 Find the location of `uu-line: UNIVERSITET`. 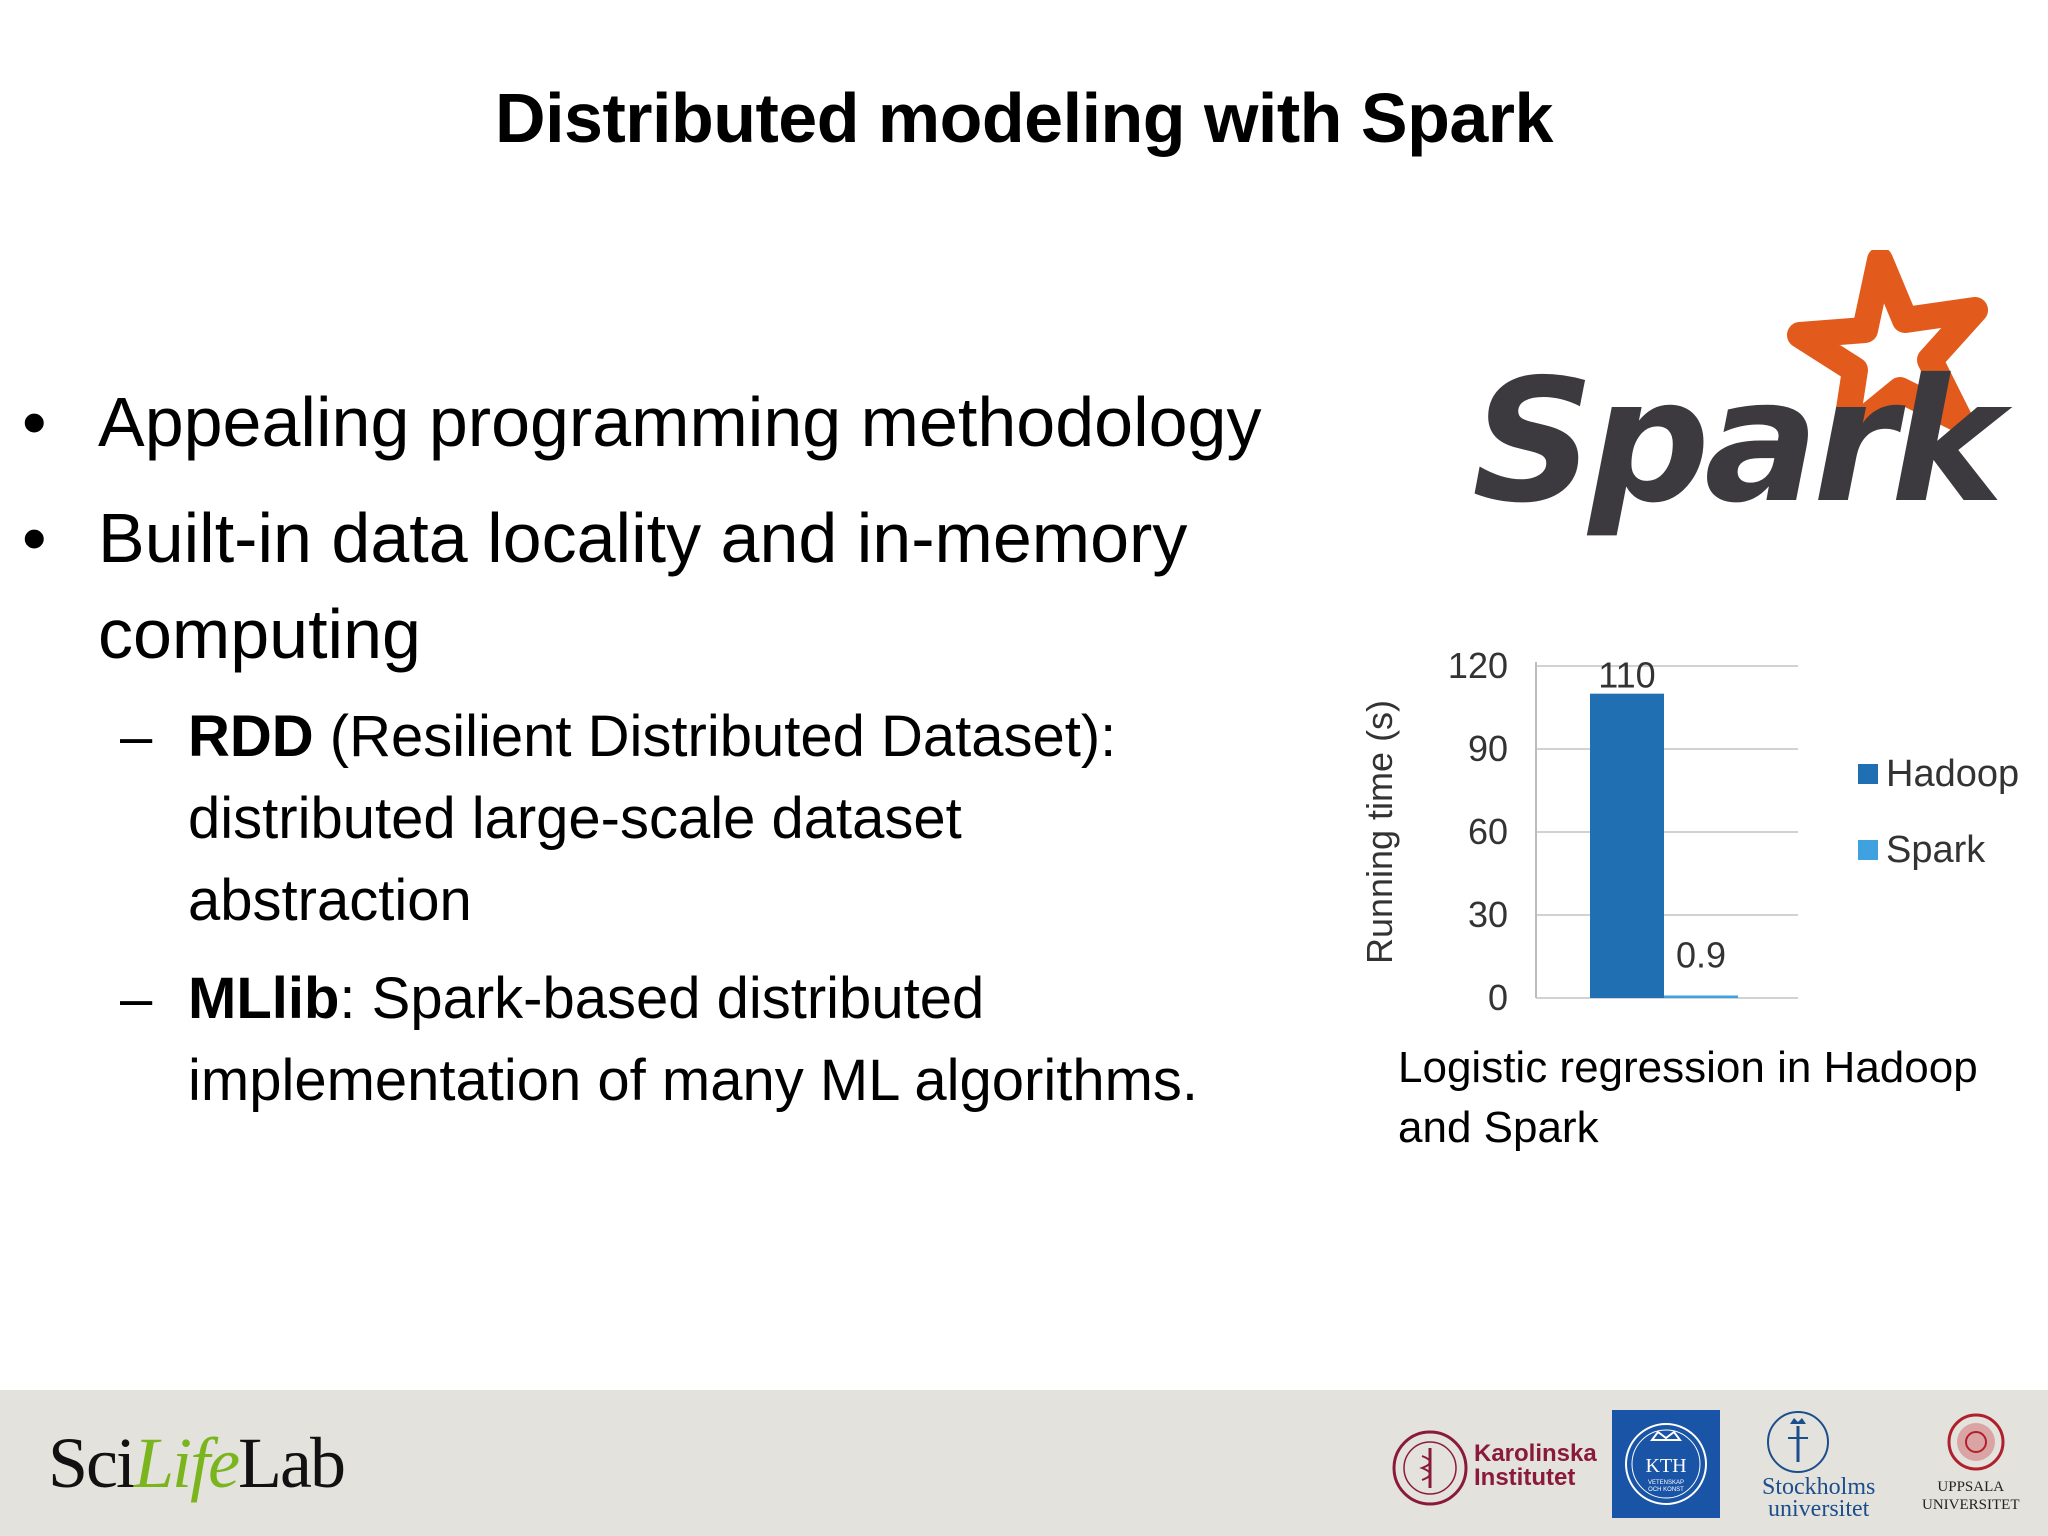

uu-line: UNIVERSITET is located at coordinates (1971, 1505).